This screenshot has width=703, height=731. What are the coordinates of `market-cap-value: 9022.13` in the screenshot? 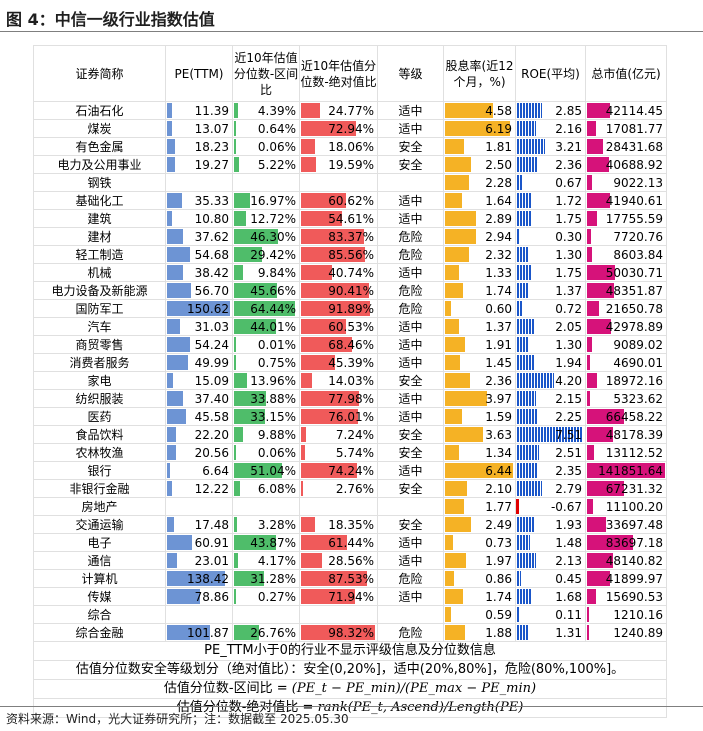 It's located at (638, 182).